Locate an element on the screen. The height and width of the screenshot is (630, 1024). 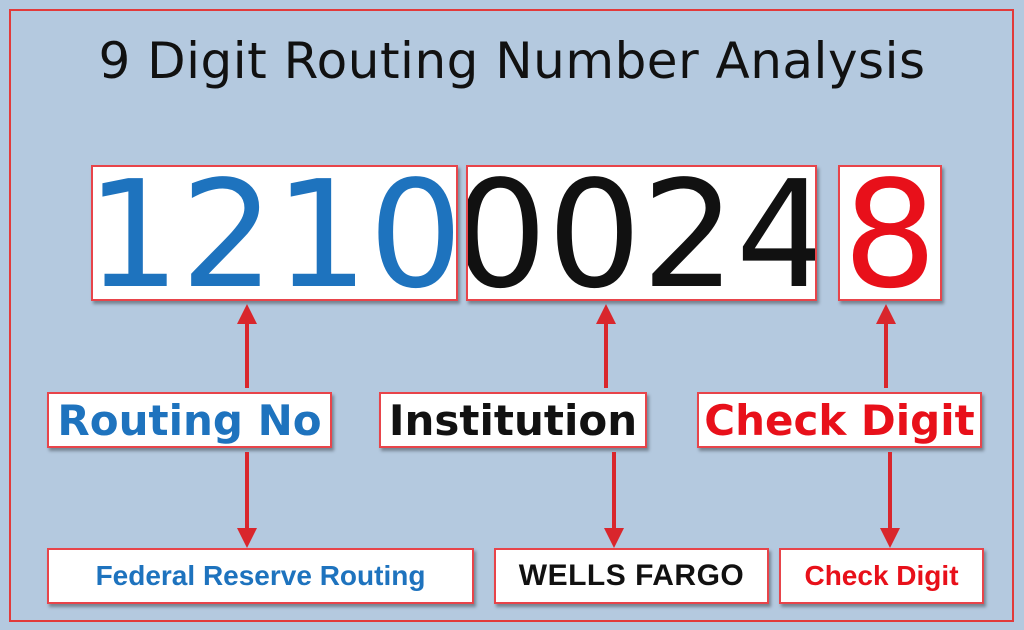
federal-reserve-routing-box: Federal Reserve Routing is located at coordinates (260, 576).